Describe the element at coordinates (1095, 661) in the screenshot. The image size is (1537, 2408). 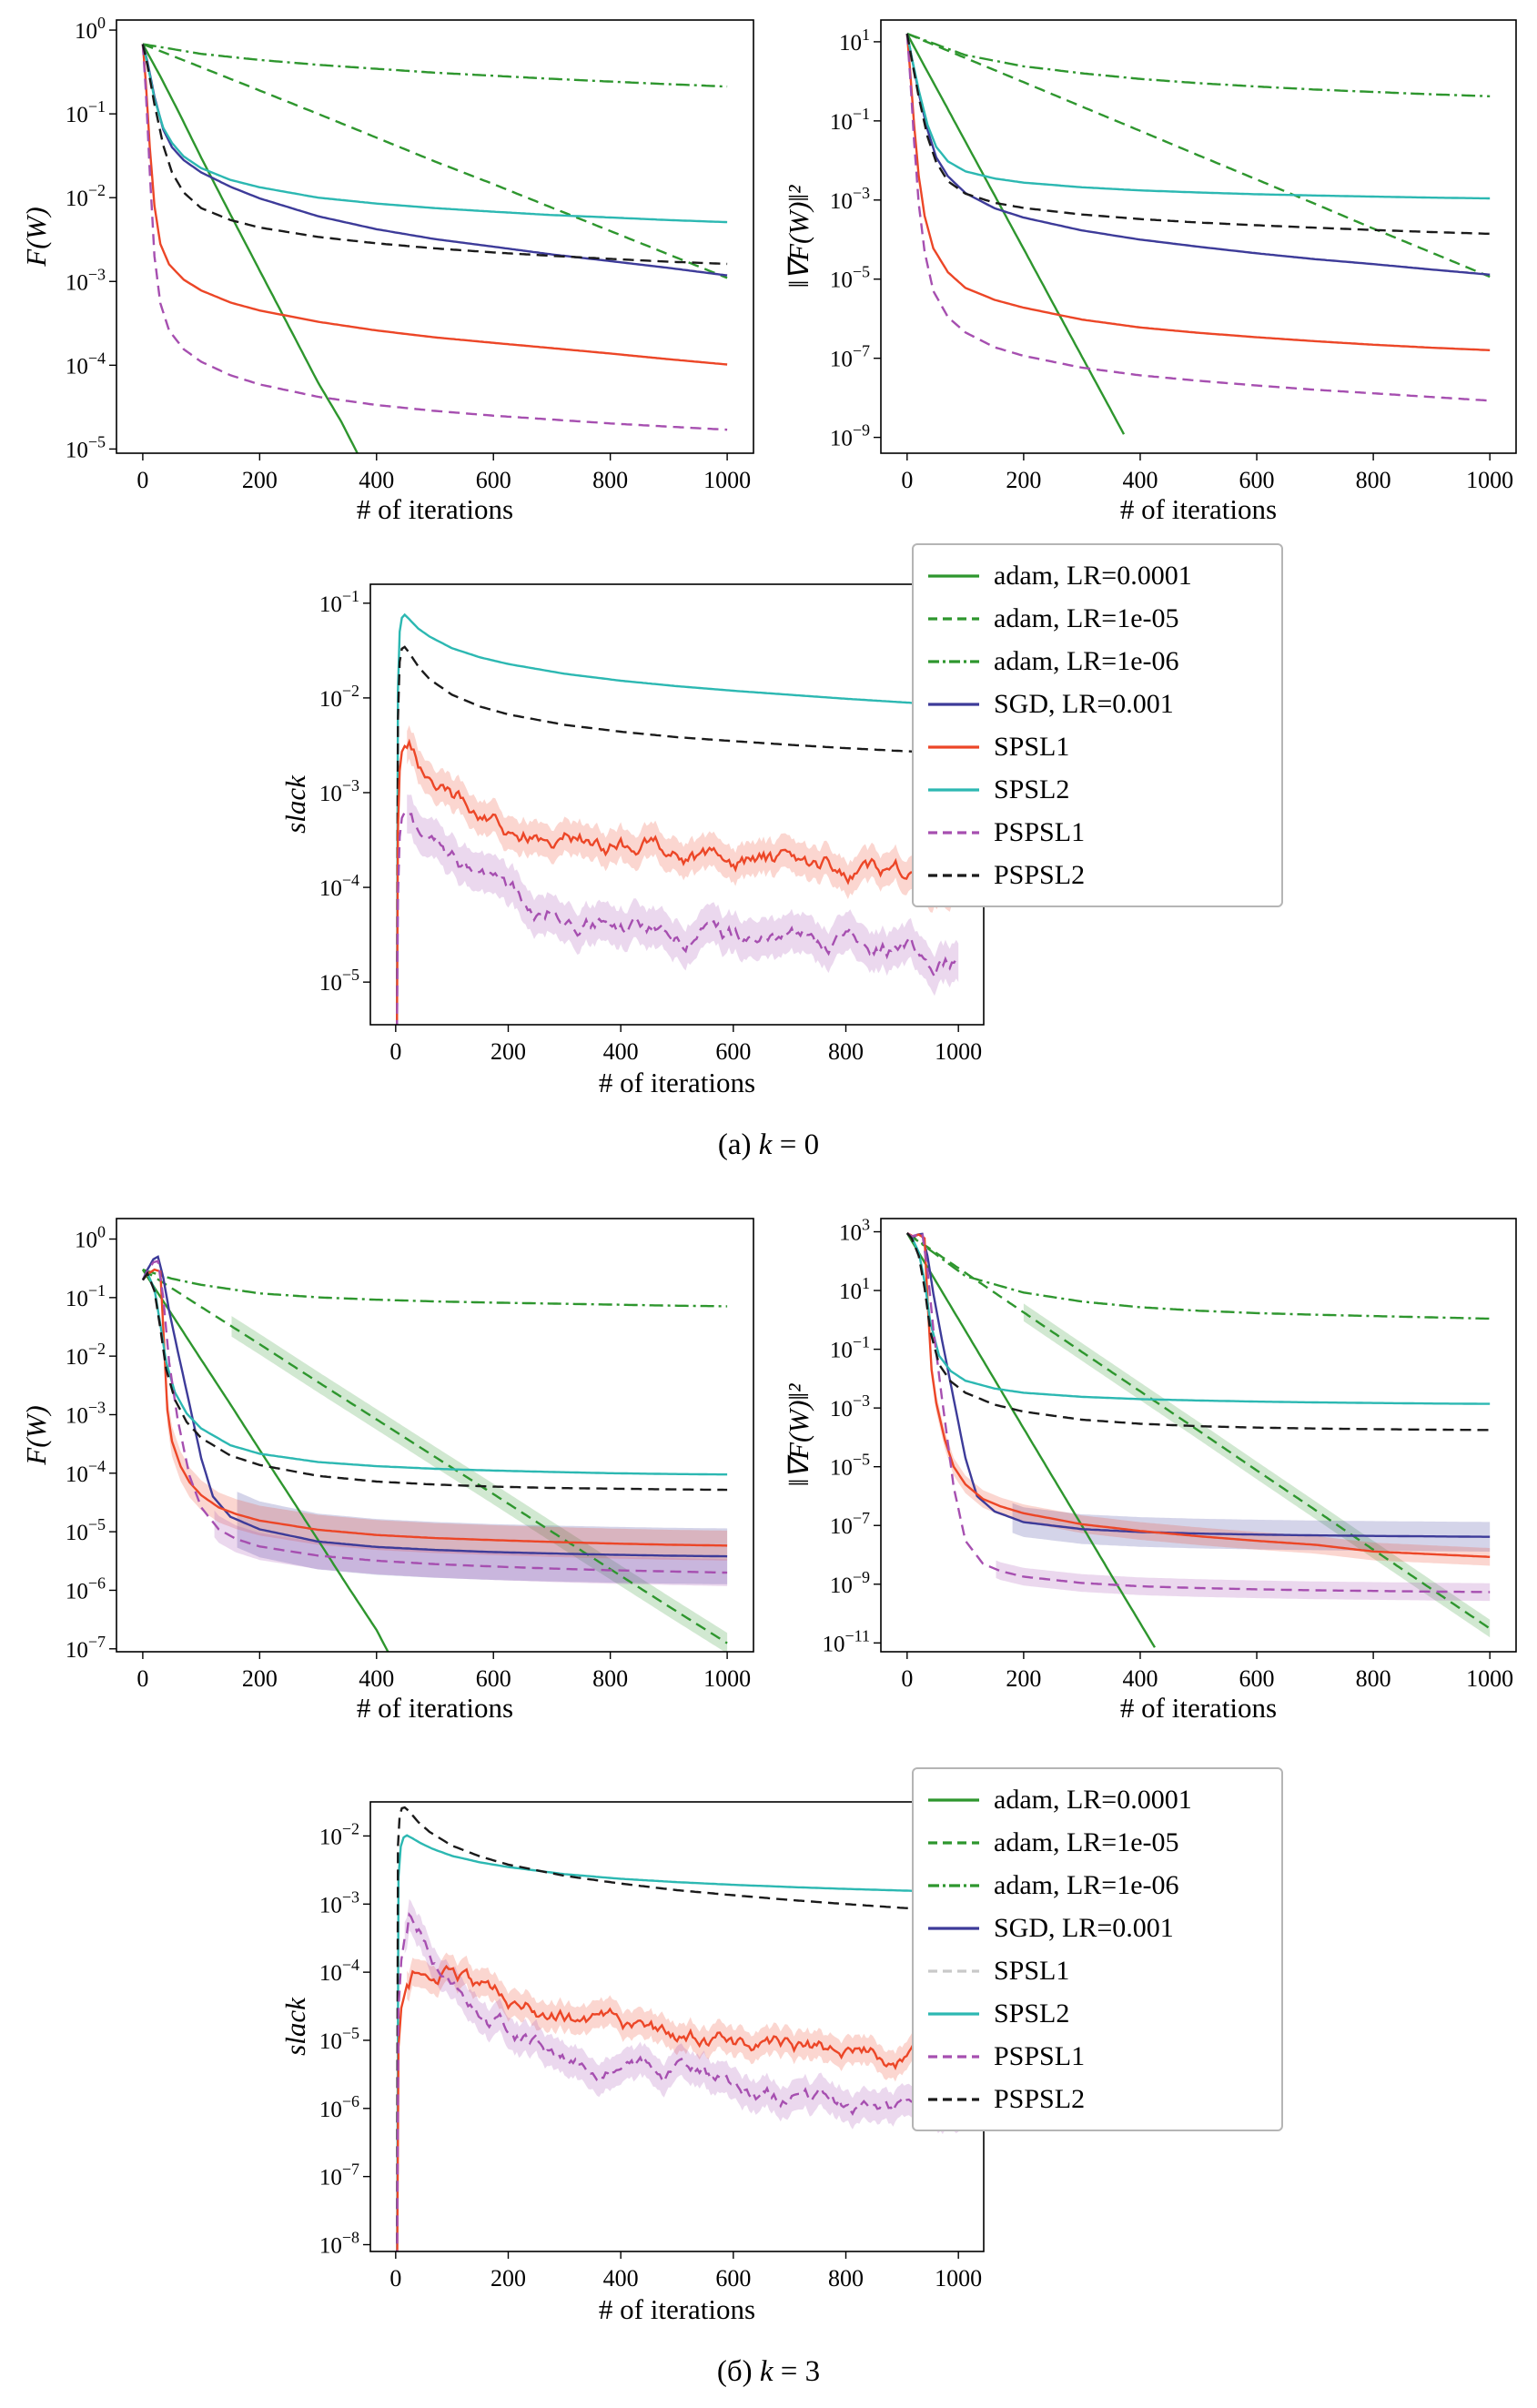
I see `legend-item-adam-lr-1e-06: adam, LR=1e-06` at that location.